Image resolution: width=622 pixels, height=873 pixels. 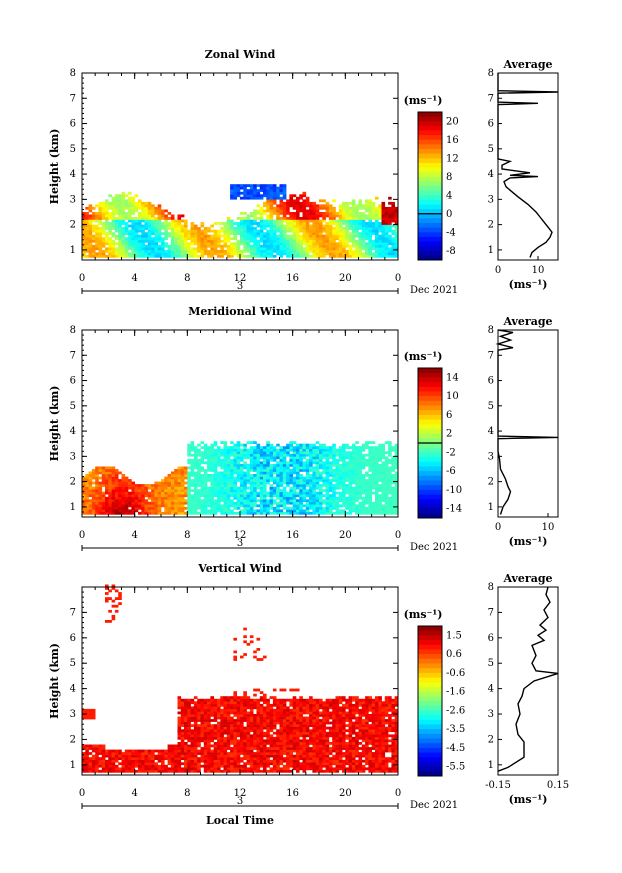 What do you see at coordinates (430, 488) in the screenshot?
I see `colorbar-step` at bounding box center [430, 488].